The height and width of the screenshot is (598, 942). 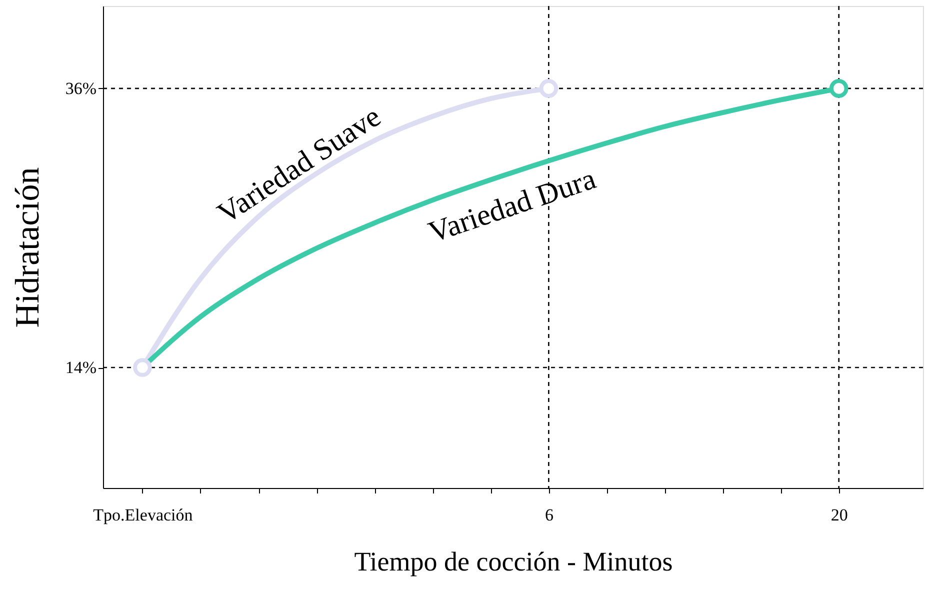 I want to click on text: Variedad Dura, so click(x=512, y=206).